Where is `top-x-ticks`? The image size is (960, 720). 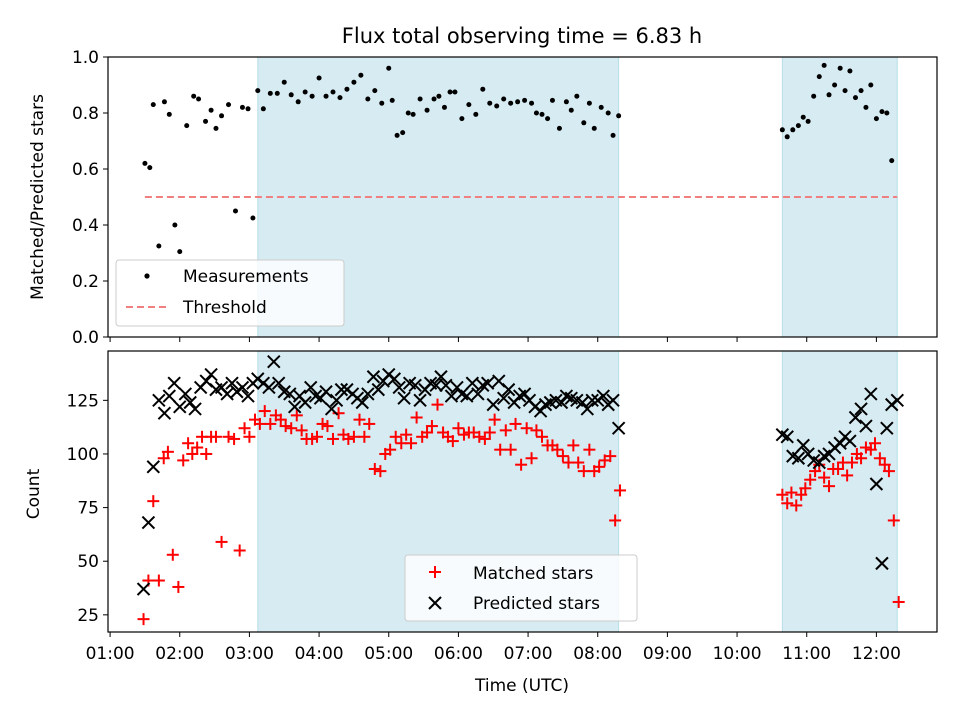 top-x-ticks is located at coordinates (493, 339).